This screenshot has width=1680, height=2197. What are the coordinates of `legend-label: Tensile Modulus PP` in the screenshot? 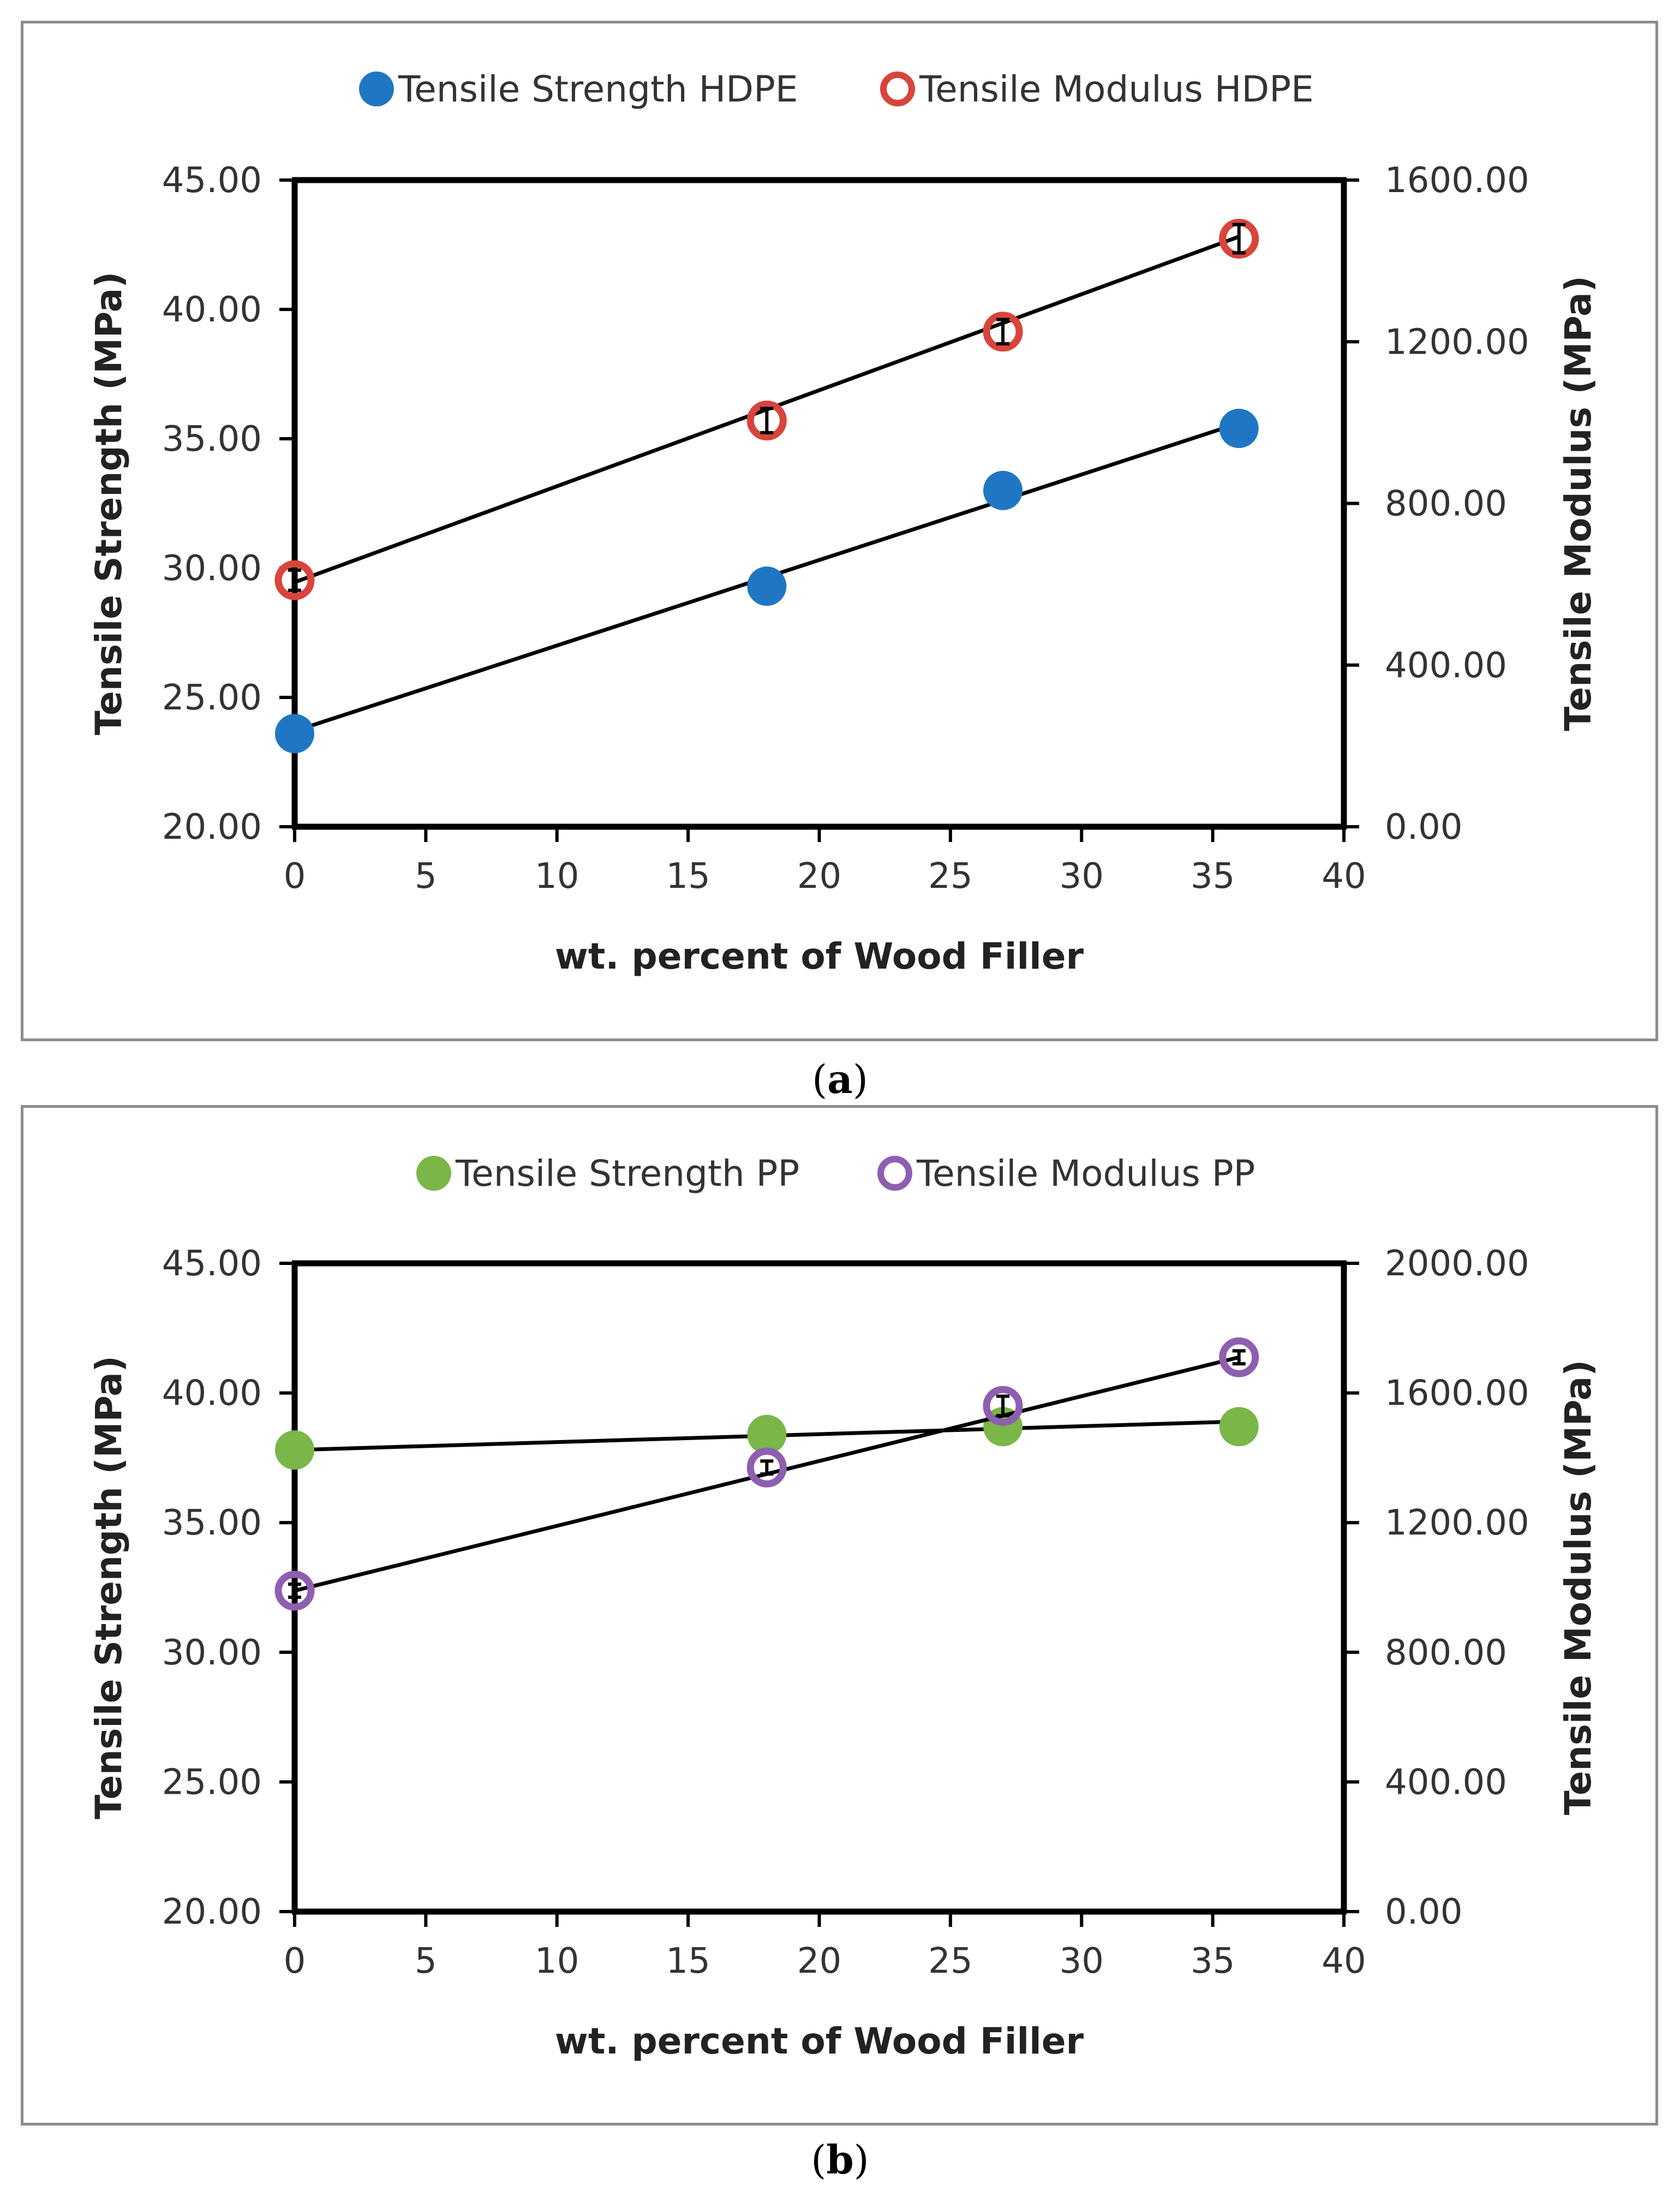 It's located at (1085, 1174).